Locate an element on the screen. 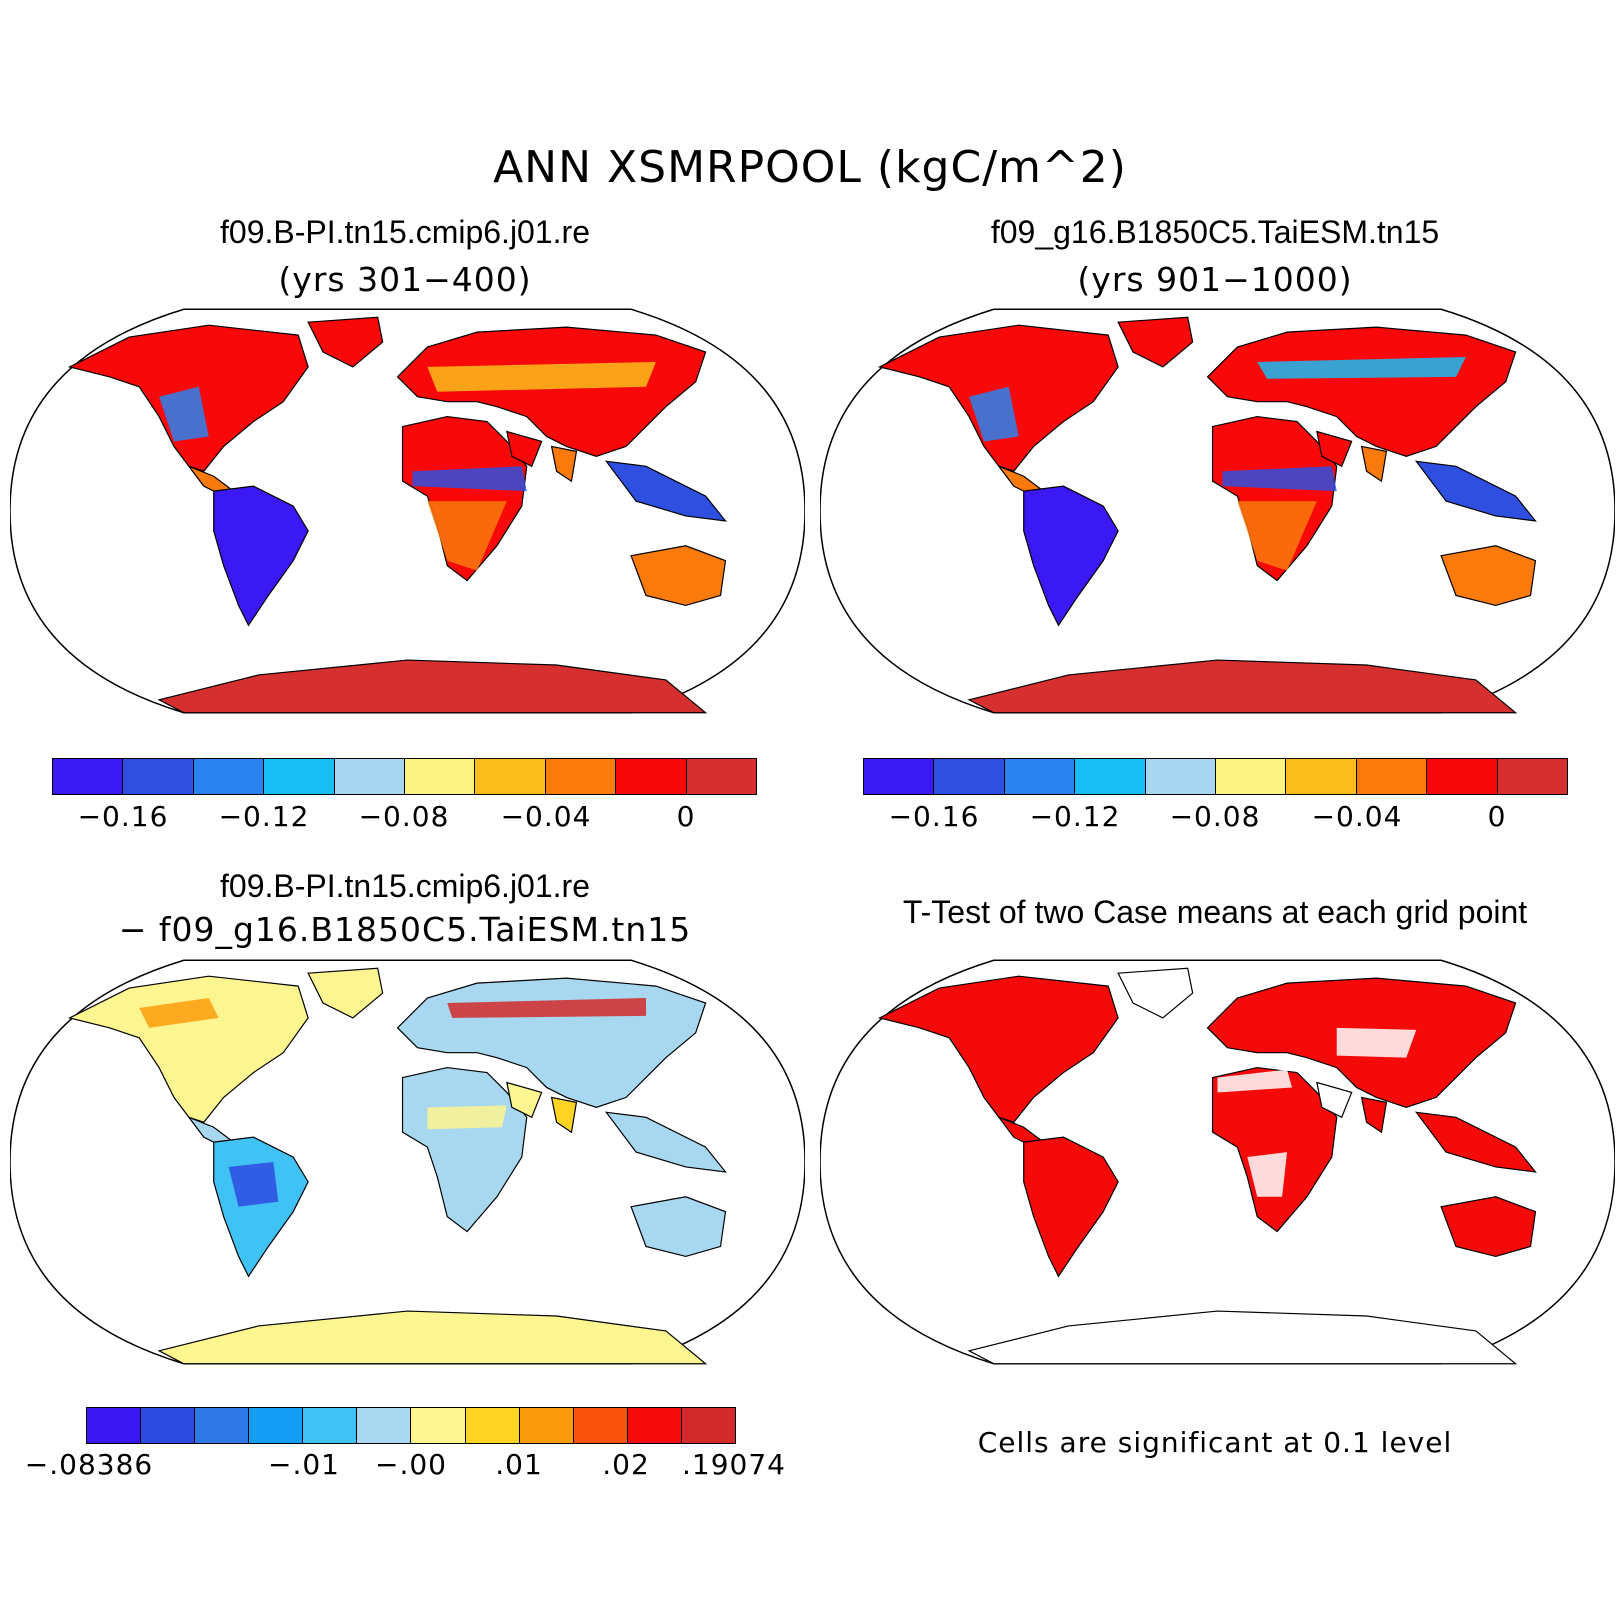 The width and height of the screenshot is (1620, 1620). tick-label: −0.16 is located at coordinates (123, 816).